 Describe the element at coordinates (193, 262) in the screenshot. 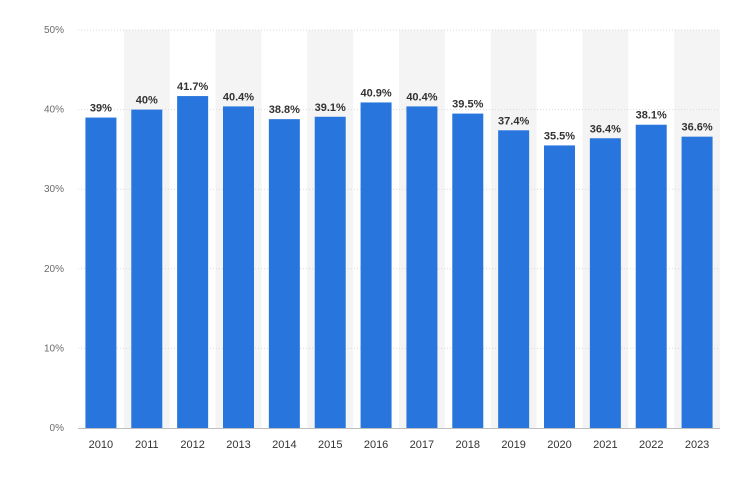

I see `bar-2012` at that location.